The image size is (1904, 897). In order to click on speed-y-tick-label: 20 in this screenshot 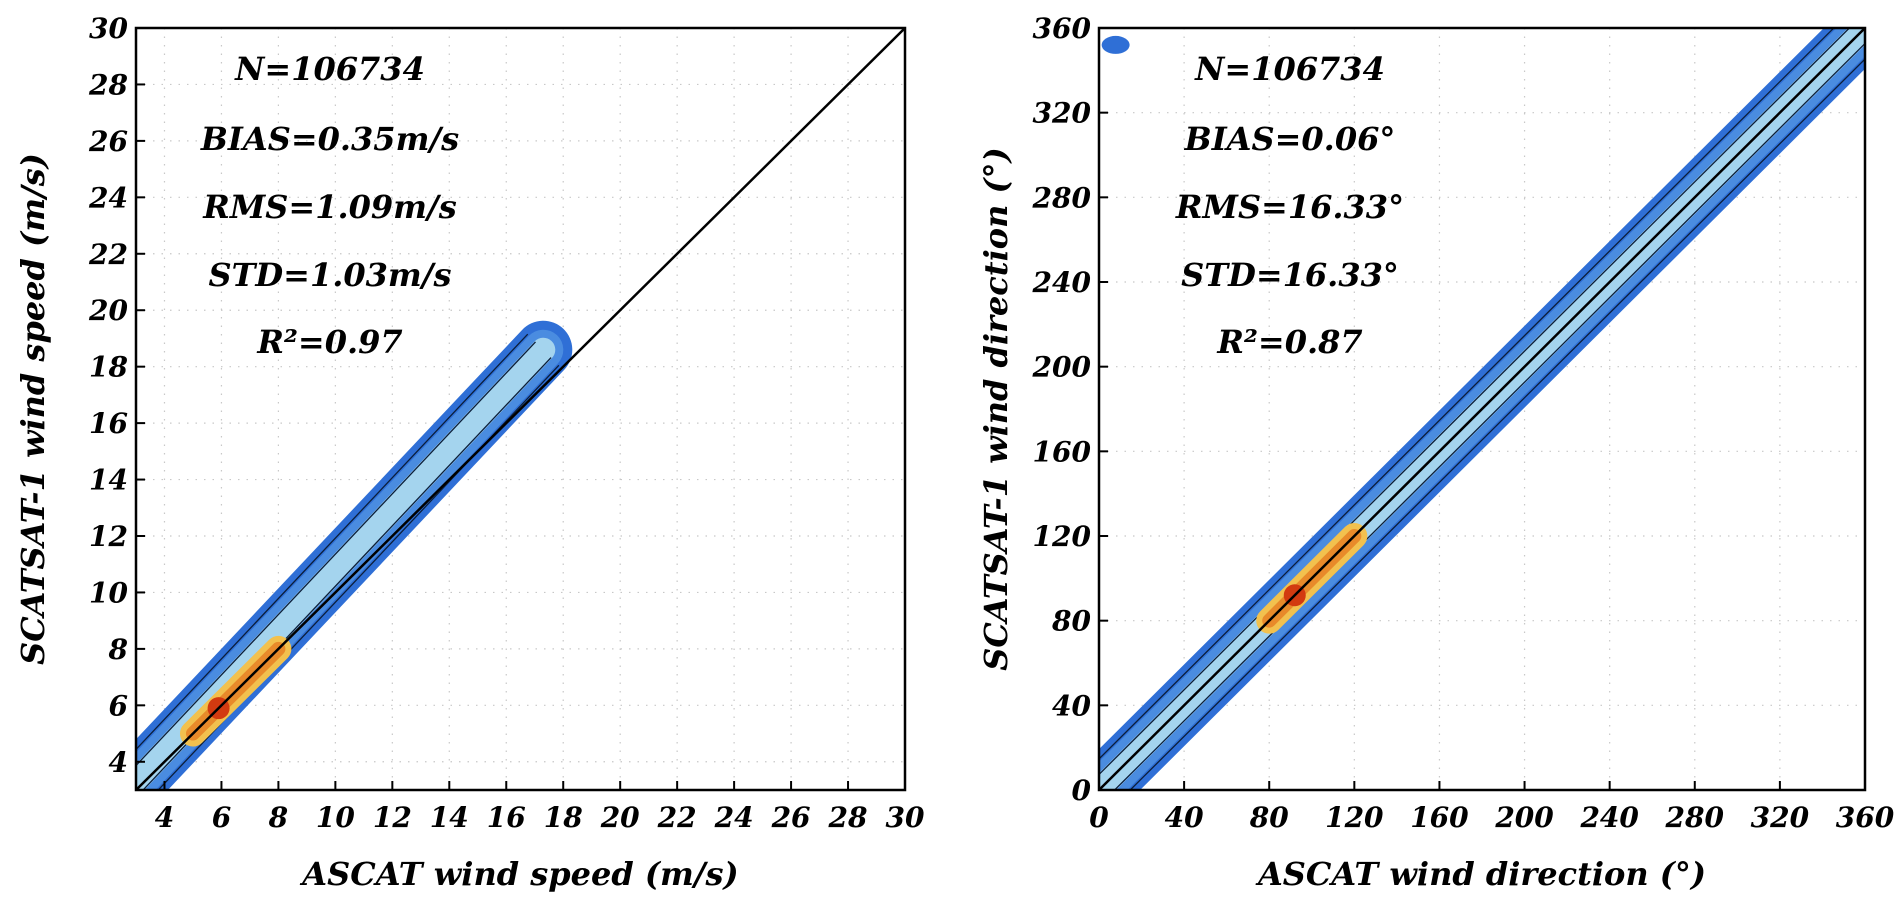, I will do `click(108, 310)`.